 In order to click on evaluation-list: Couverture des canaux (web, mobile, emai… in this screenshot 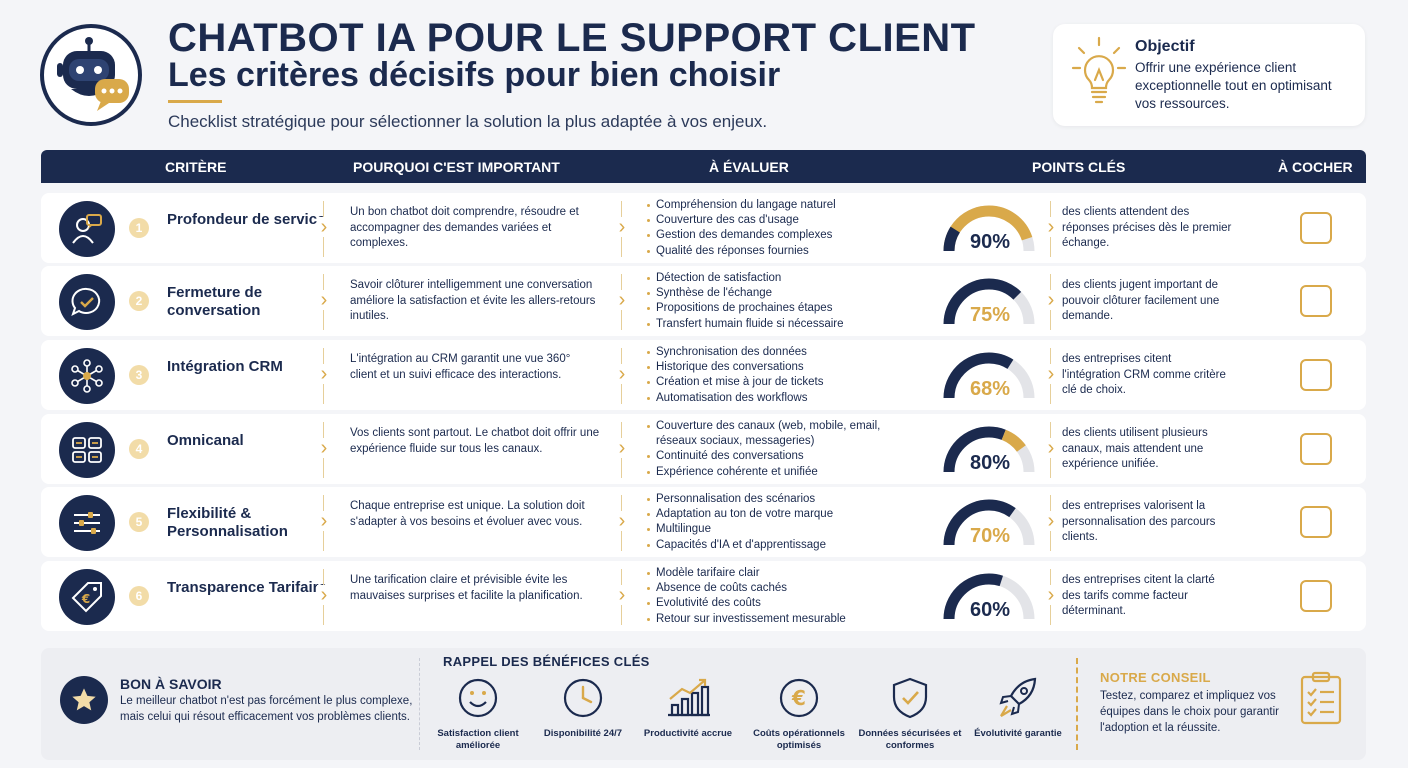, I will do `click(767, 449)`.